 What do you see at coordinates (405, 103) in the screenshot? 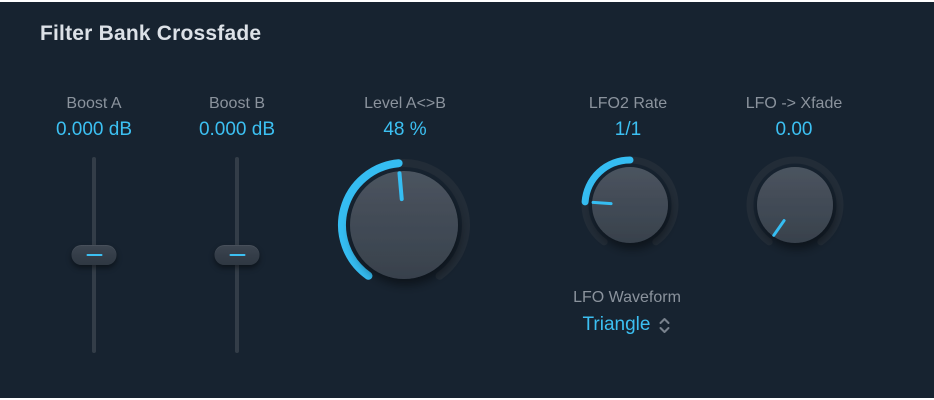
I see `level-ab-label: Level A<>B` at bounding box center [405, 103].